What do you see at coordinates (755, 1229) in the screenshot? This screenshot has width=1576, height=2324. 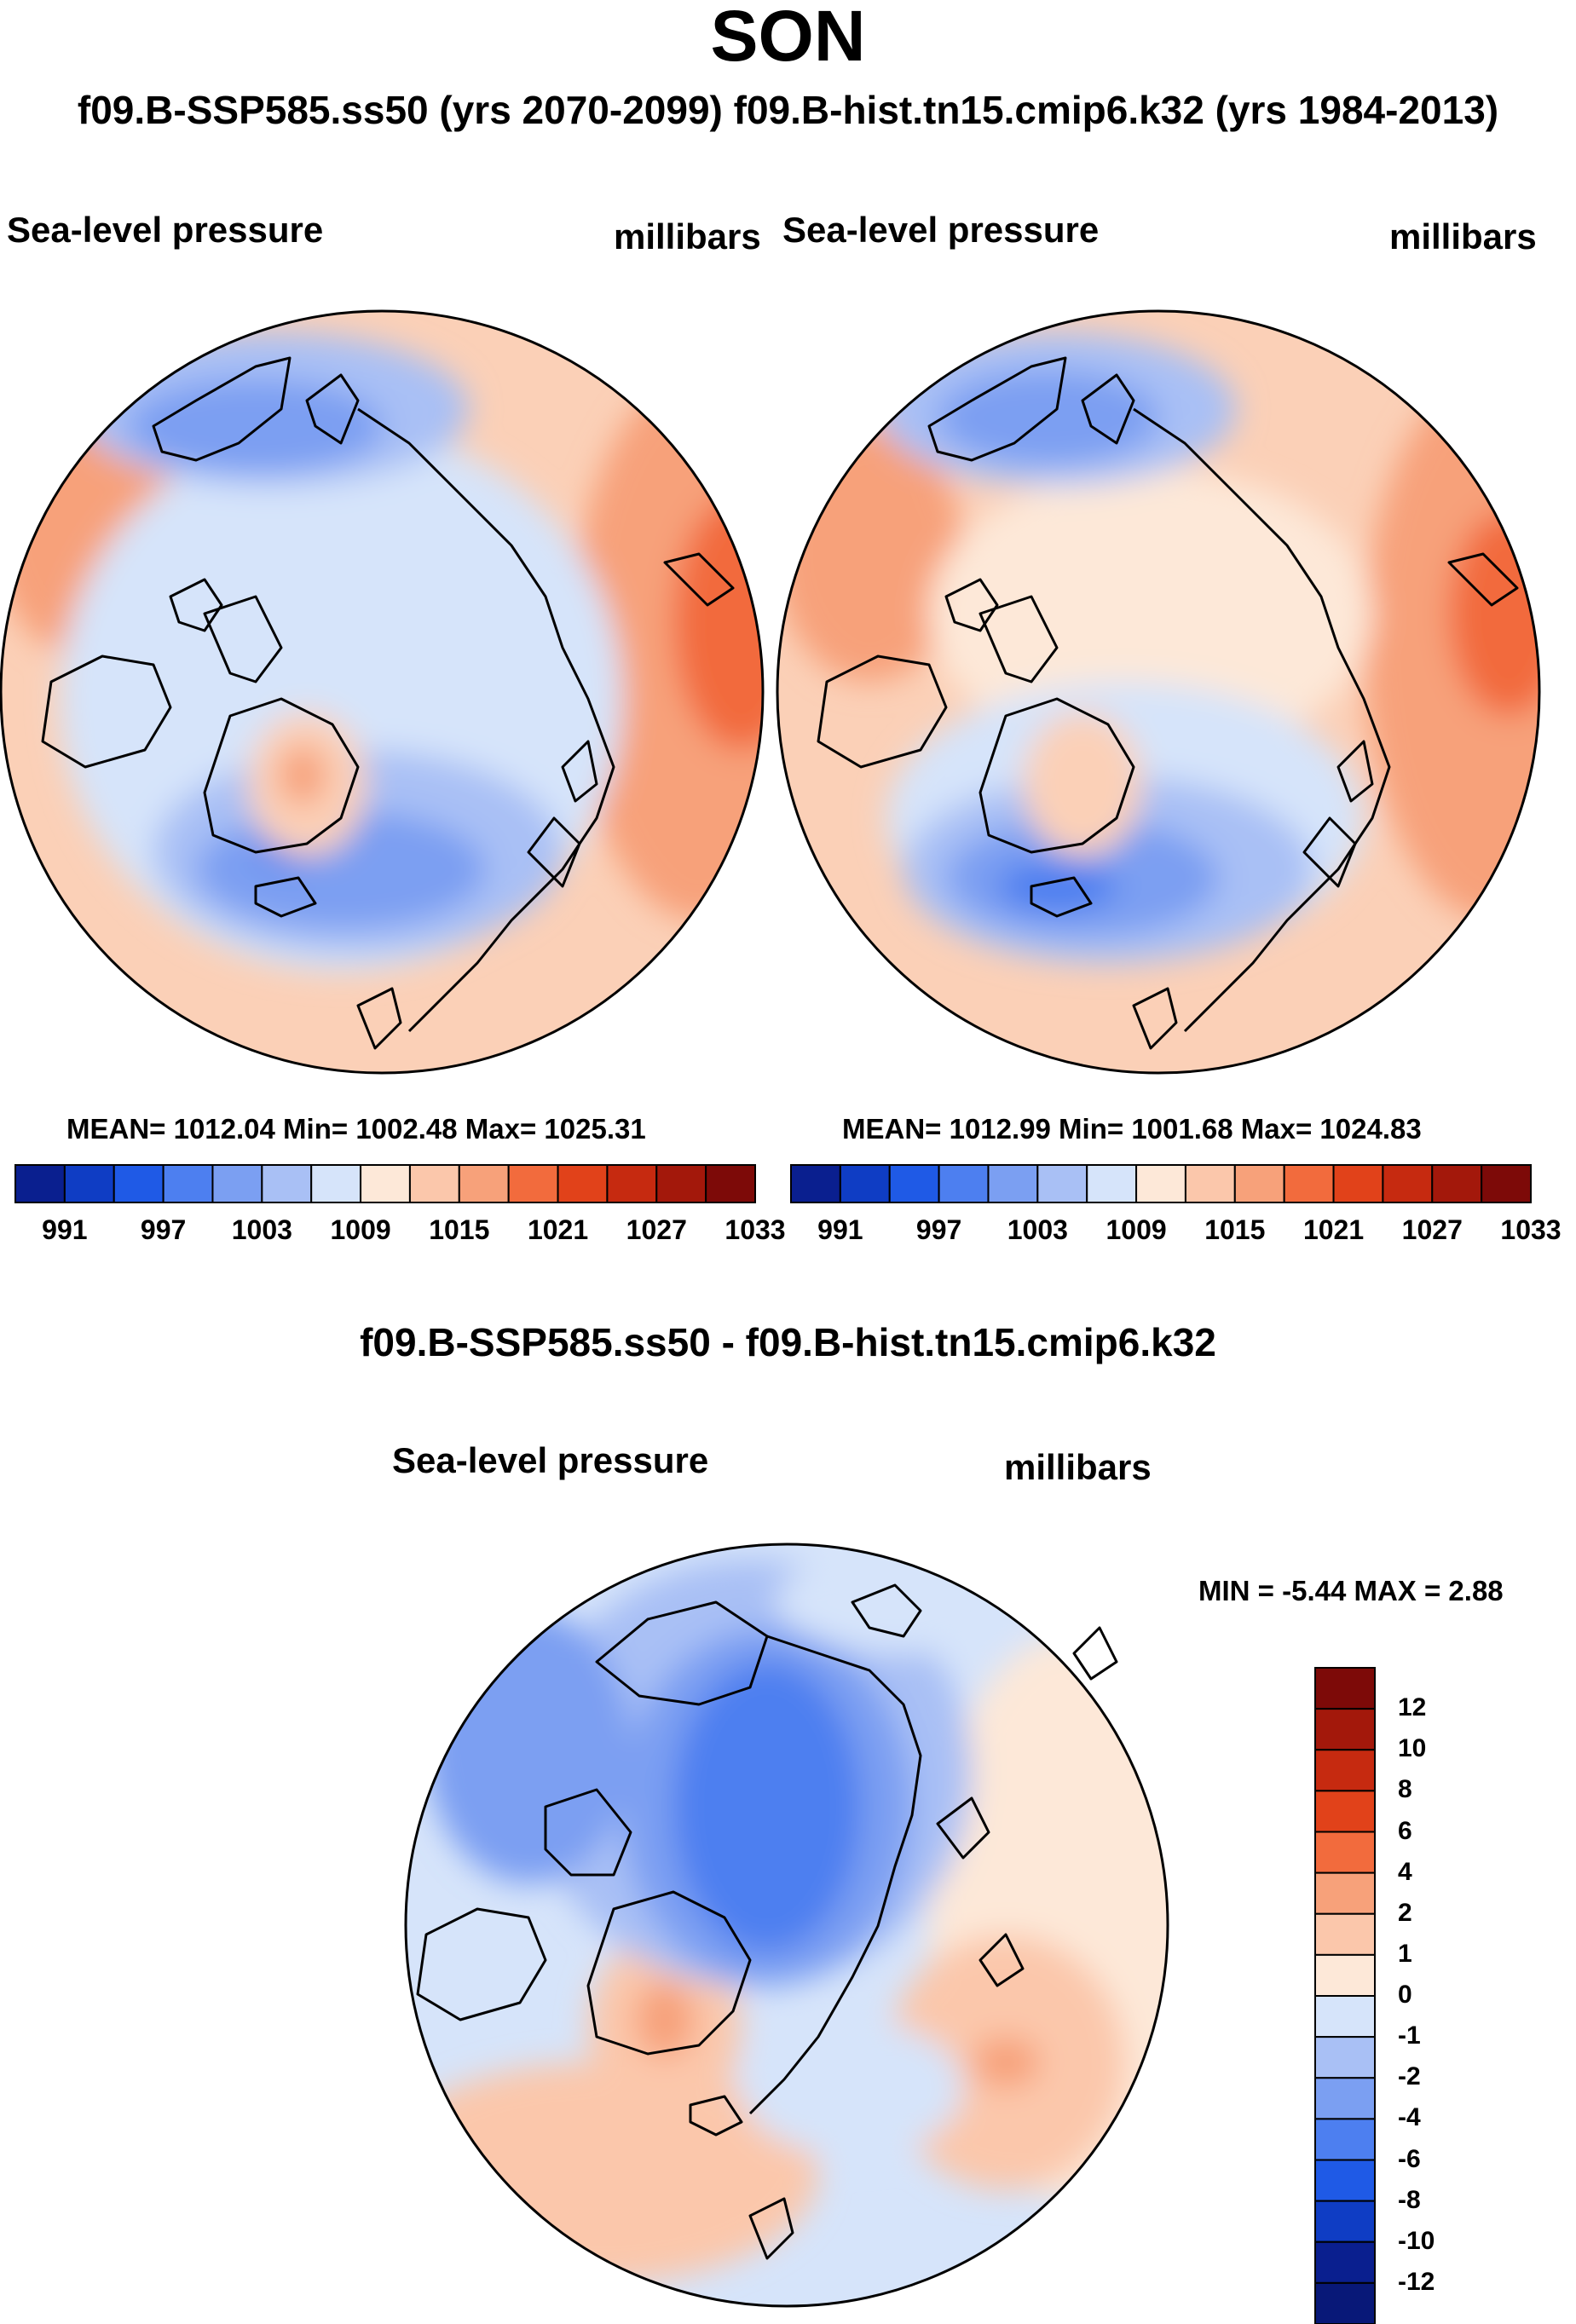 I see `left-colorbar-tick-label: 1033` at bounding box center [755, 1229].